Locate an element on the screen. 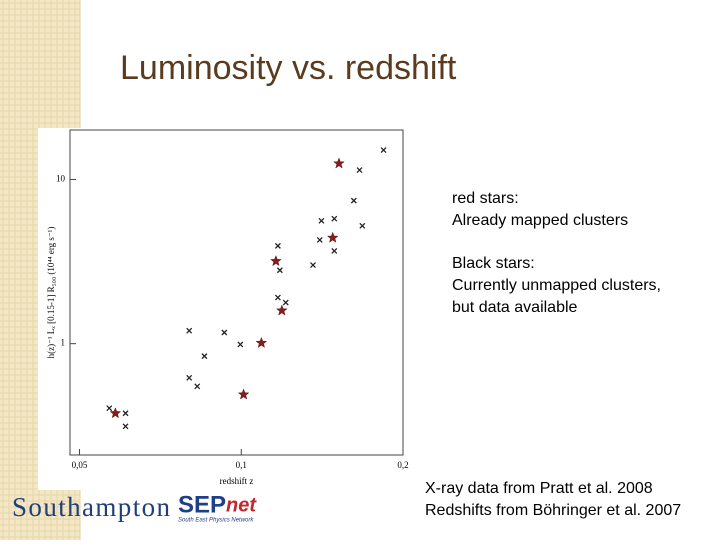 The height and width of the screenshot is (545, 720). y-tick-label: 10 is located at coordinates (61, 179).